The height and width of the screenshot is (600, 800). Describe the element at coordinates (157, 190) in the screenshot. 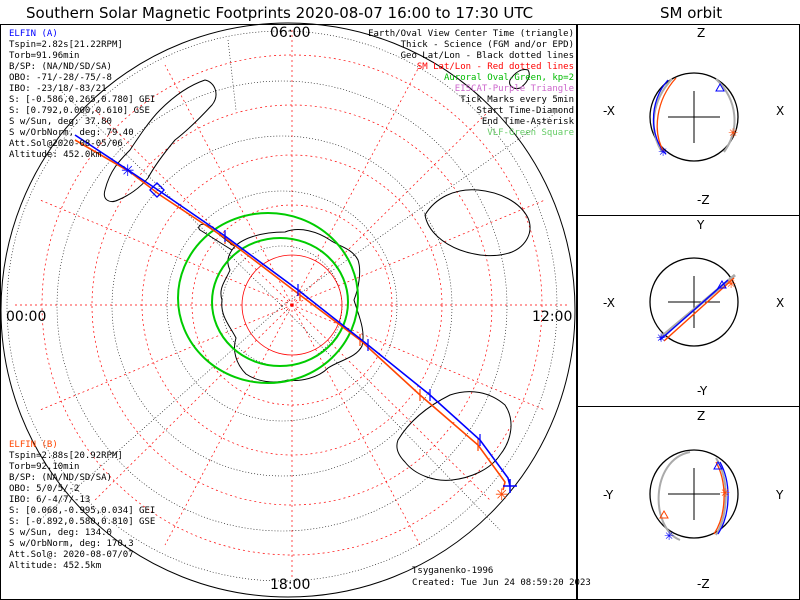

I see `elfin-a-start-diamond` at that location.